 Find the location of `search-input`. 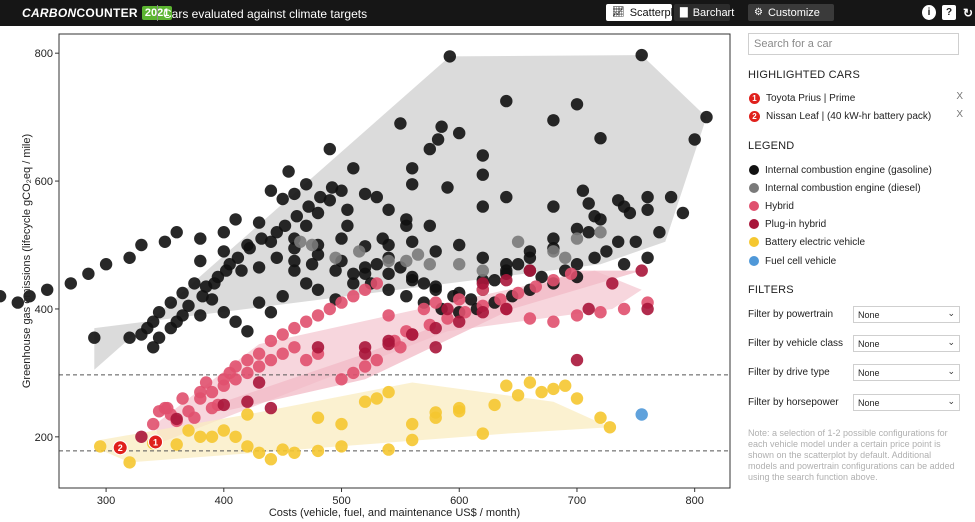

search-input is located at coordinates (853, 44).